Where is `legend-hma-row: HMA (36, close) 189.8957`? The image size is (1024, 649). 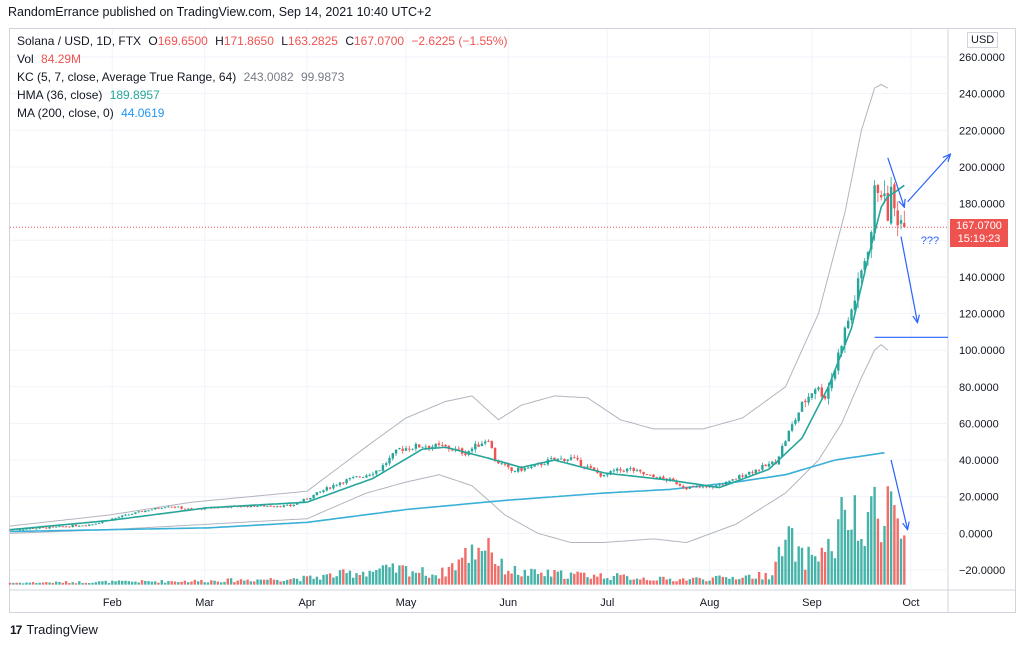
legend-hma-row: HMA (36, close) 189.8957 is located at coordinates (262, 95).